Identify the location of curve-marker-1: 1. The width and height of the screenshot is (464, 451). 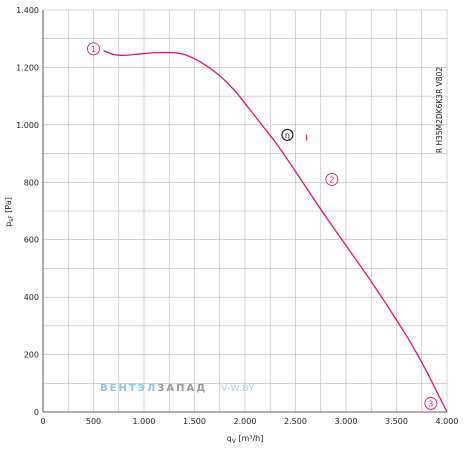
(93, 49).